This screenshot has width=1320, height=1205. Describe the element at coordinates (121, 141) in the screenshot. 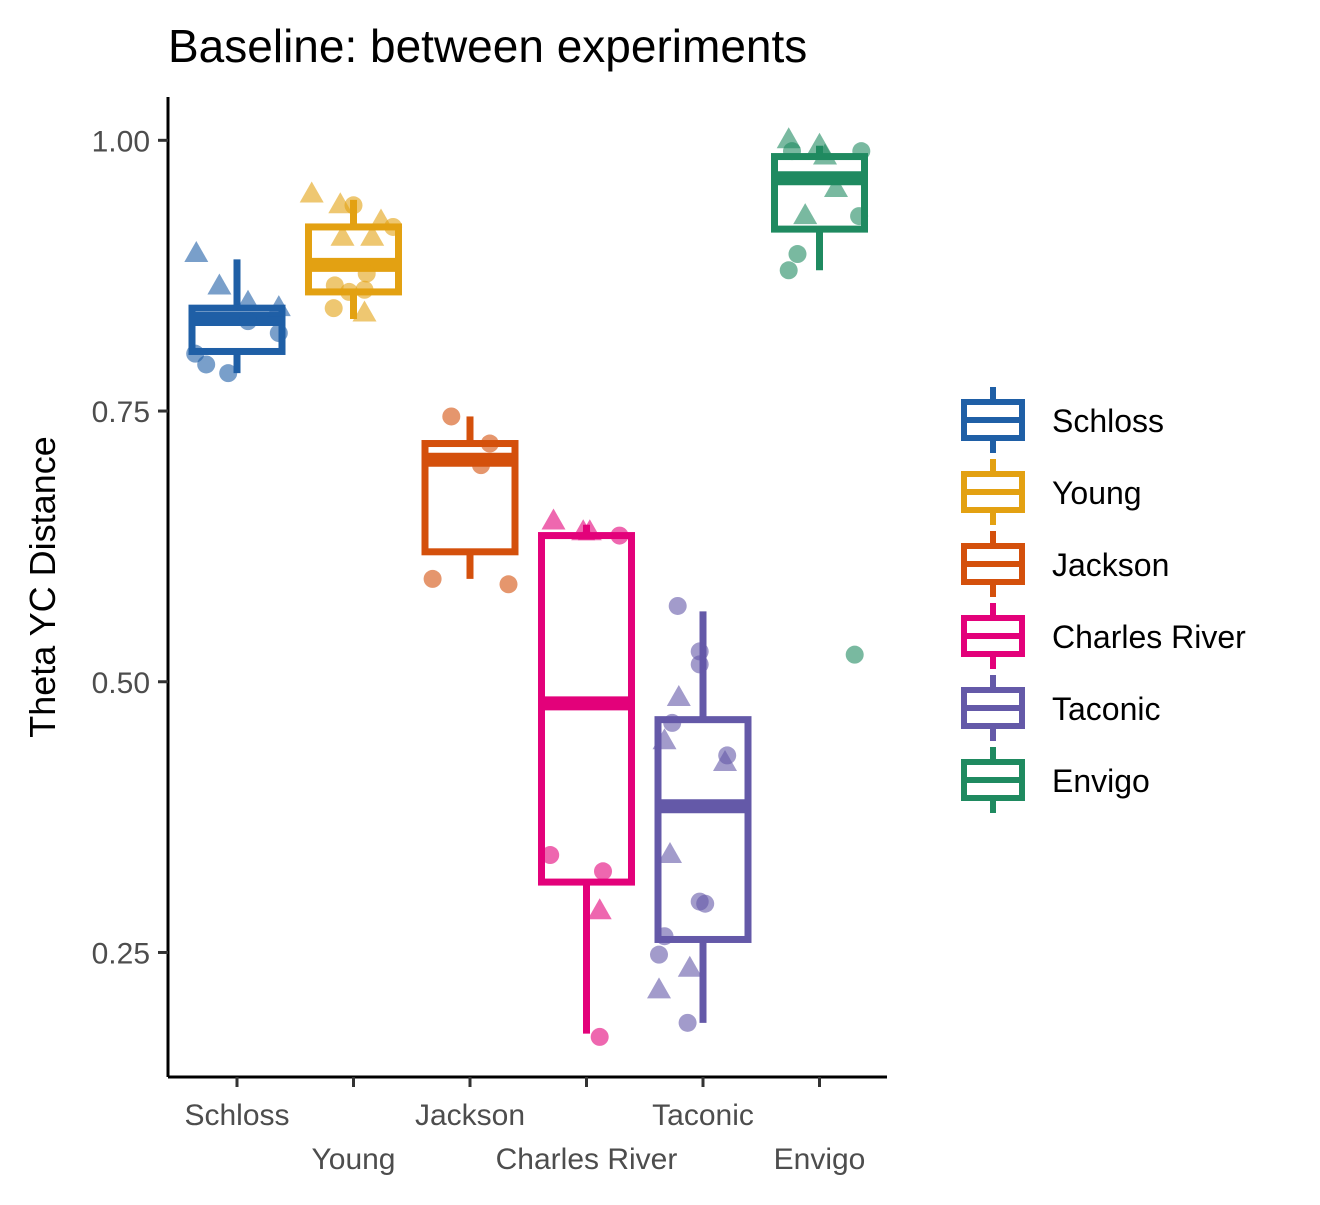

I see `y-tick-label-3: 1.00` at that location.